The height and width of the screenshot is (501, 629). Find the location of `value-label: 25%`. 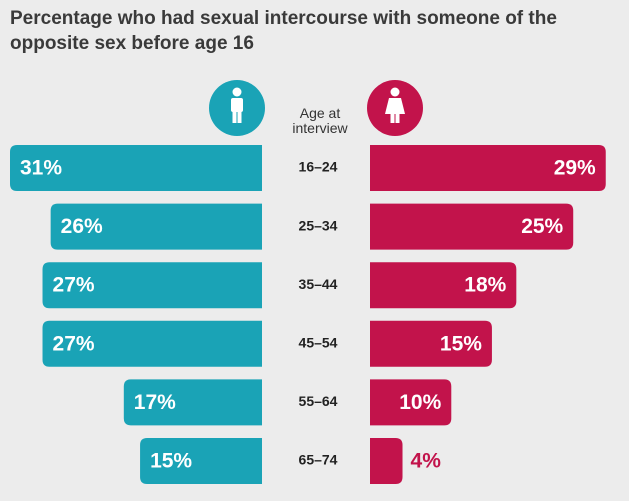

value-label: 25% is located at coordinates (542, 226).